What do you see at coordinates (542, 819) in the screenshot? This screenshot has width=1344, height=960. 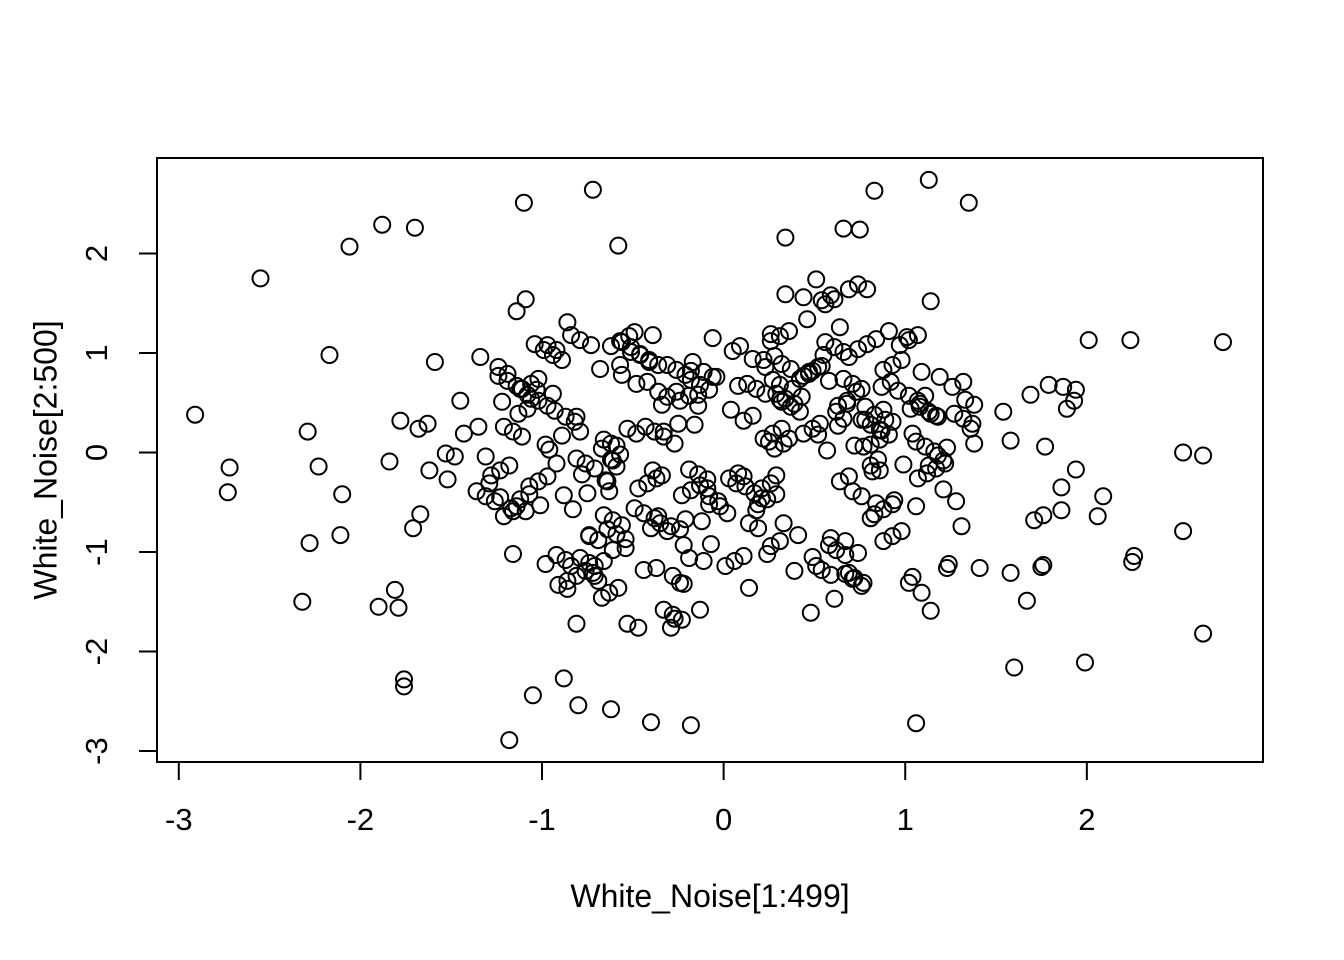 I see `x-axis-tick-label: -1` at bounding box center [542, 819].